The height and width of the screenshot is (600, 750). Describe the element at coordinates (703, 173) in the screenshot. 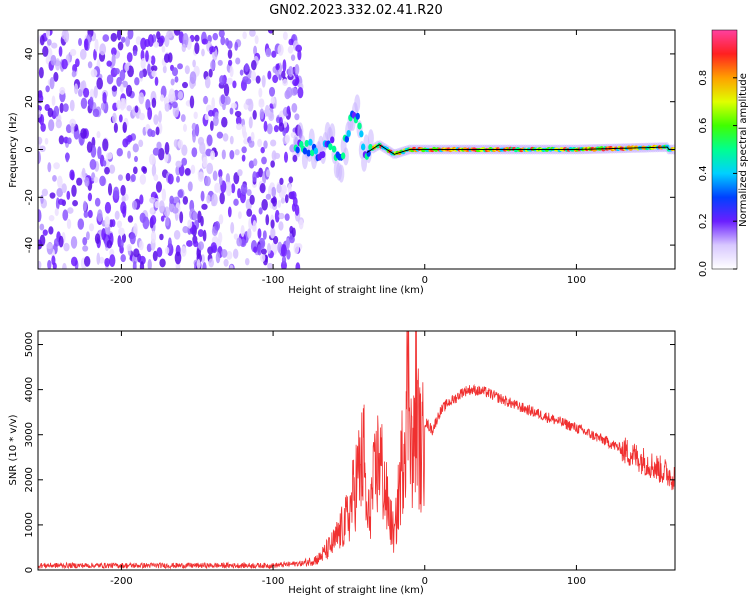

I see `colorbar-tick-label: 0.4` at that location.